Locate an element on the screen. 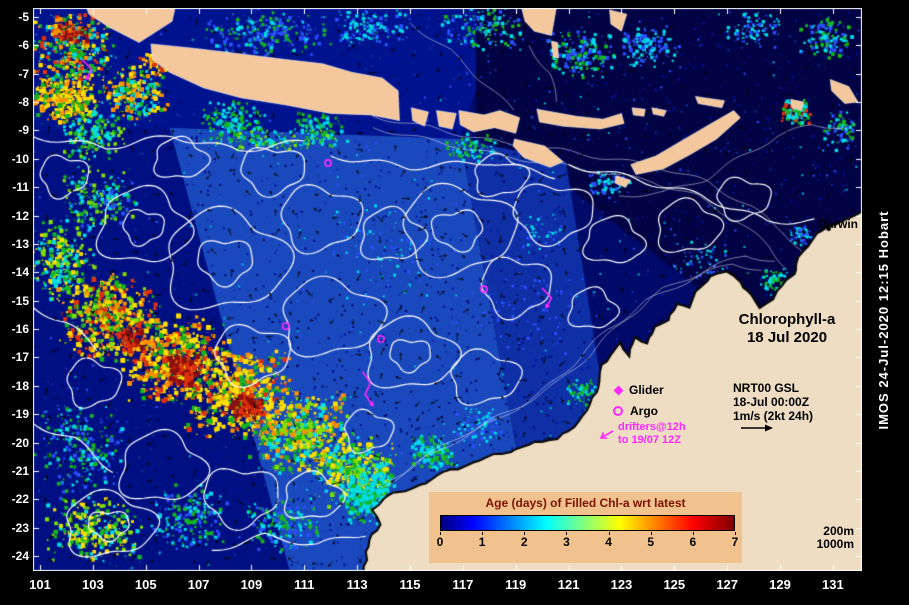  y-tick-label: -12 is located at coordinates (20, 215).